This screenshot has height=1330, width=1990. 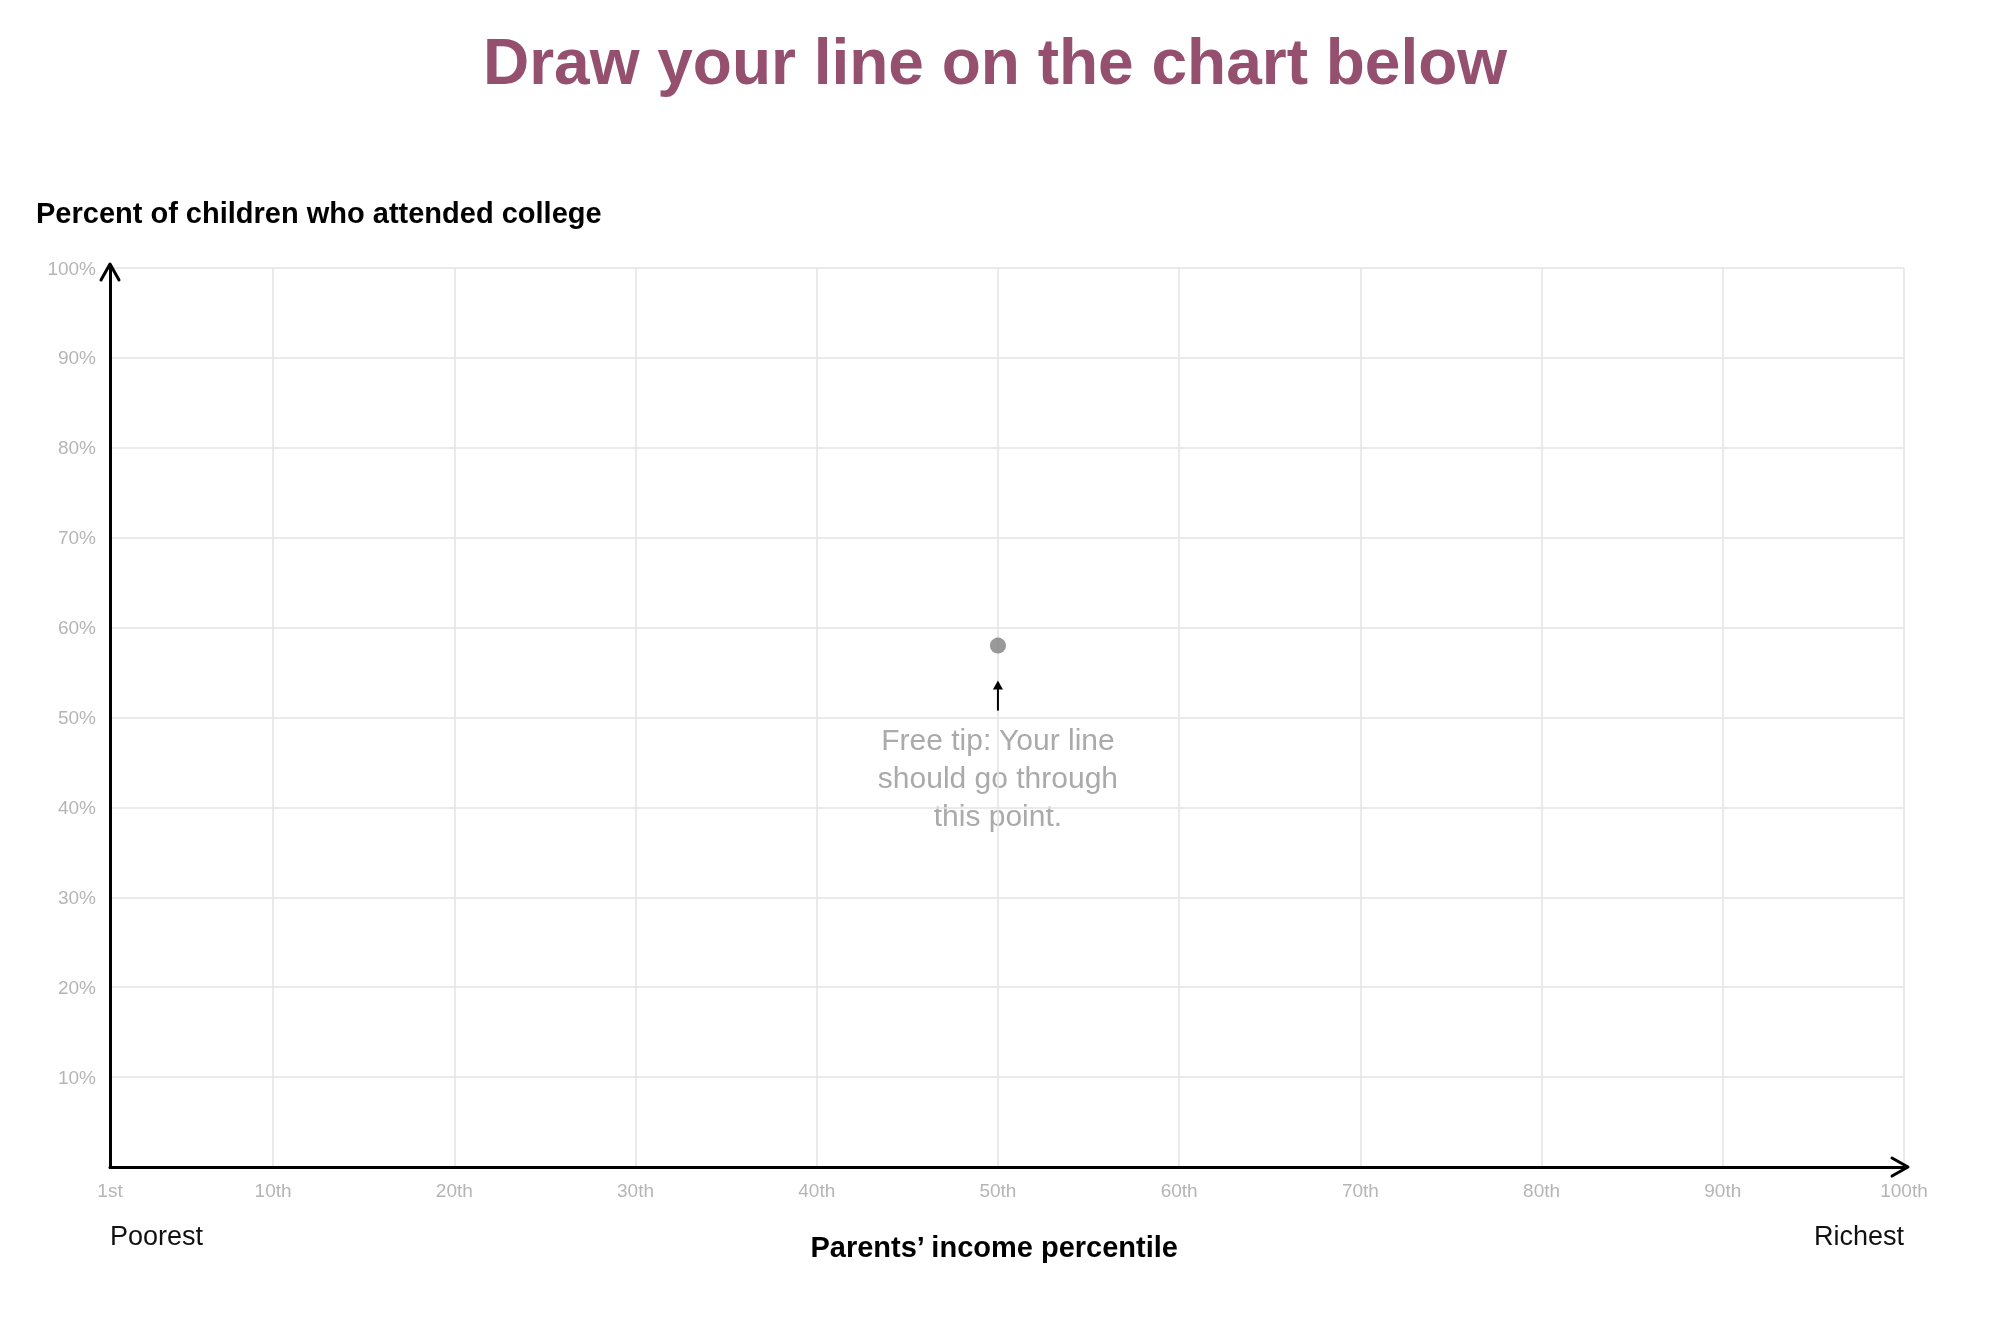 I want to click on annotation: Free tip: Your line should go through this point., so click(x=998, y=778).